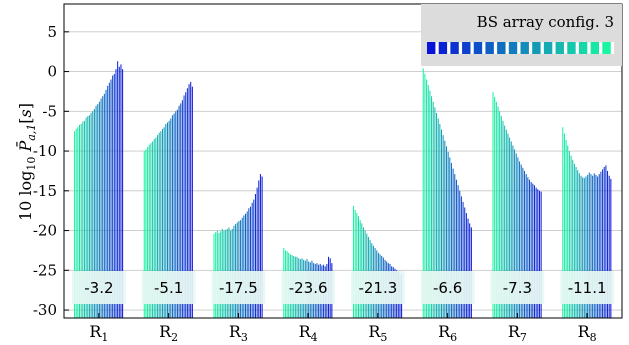 Image resolution: width=629 pixels, height=345 pixels. I want to click on x-tick-label: R3, so click(238, 333).